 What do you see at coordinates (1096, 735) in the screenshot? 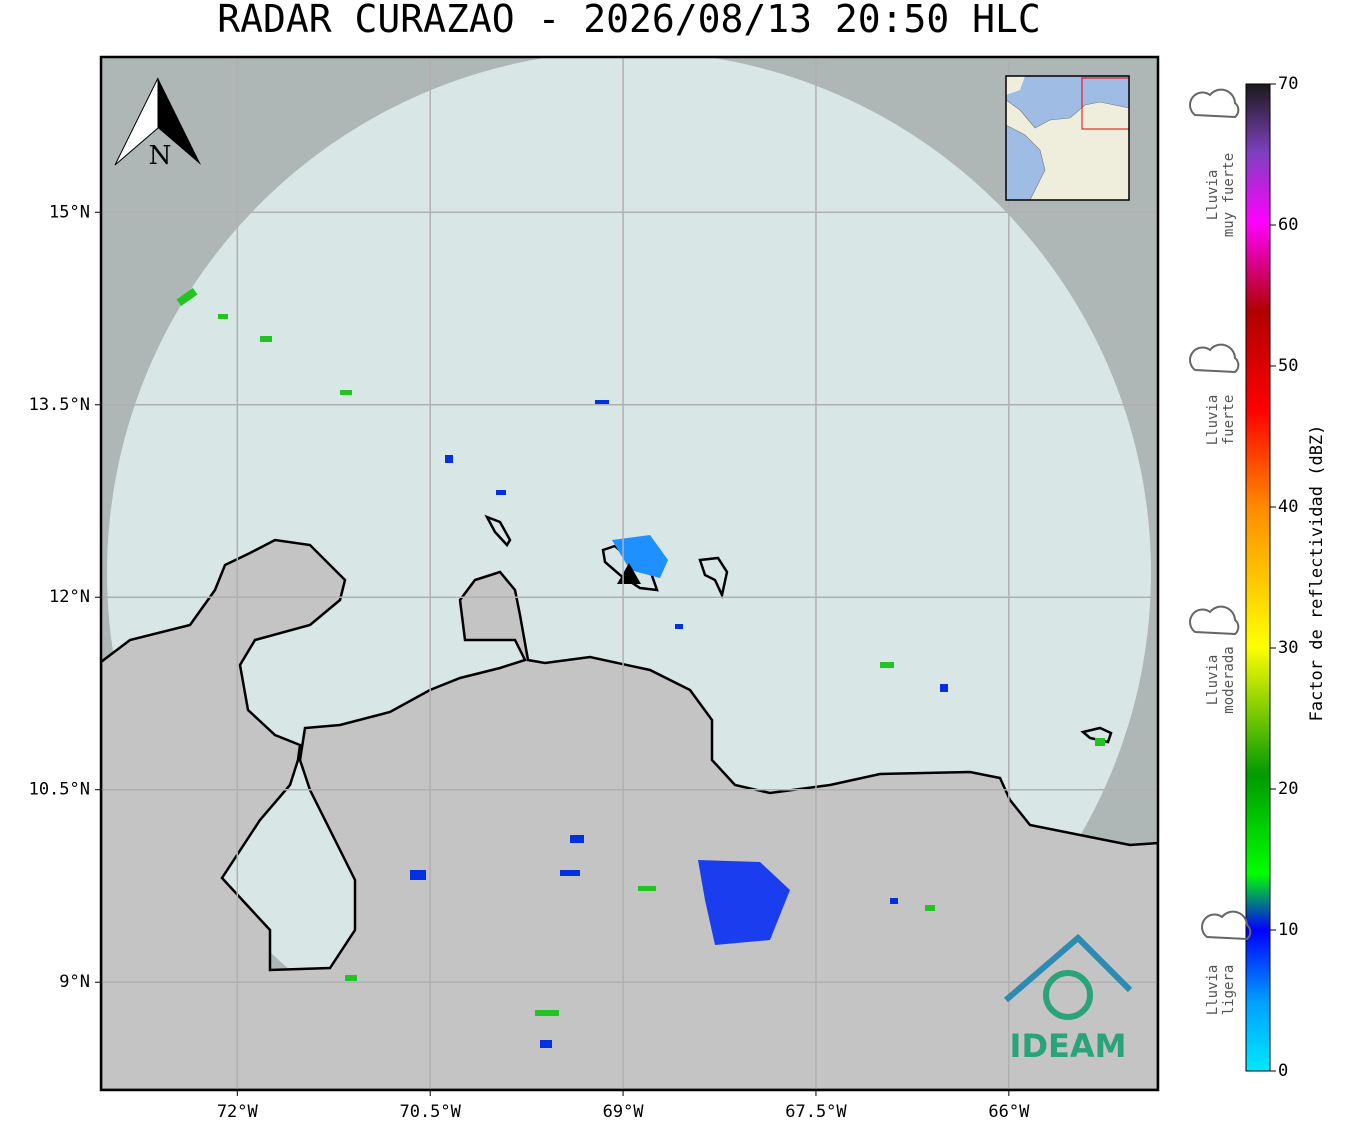
I see `island` at bounding box center [1096, 735].